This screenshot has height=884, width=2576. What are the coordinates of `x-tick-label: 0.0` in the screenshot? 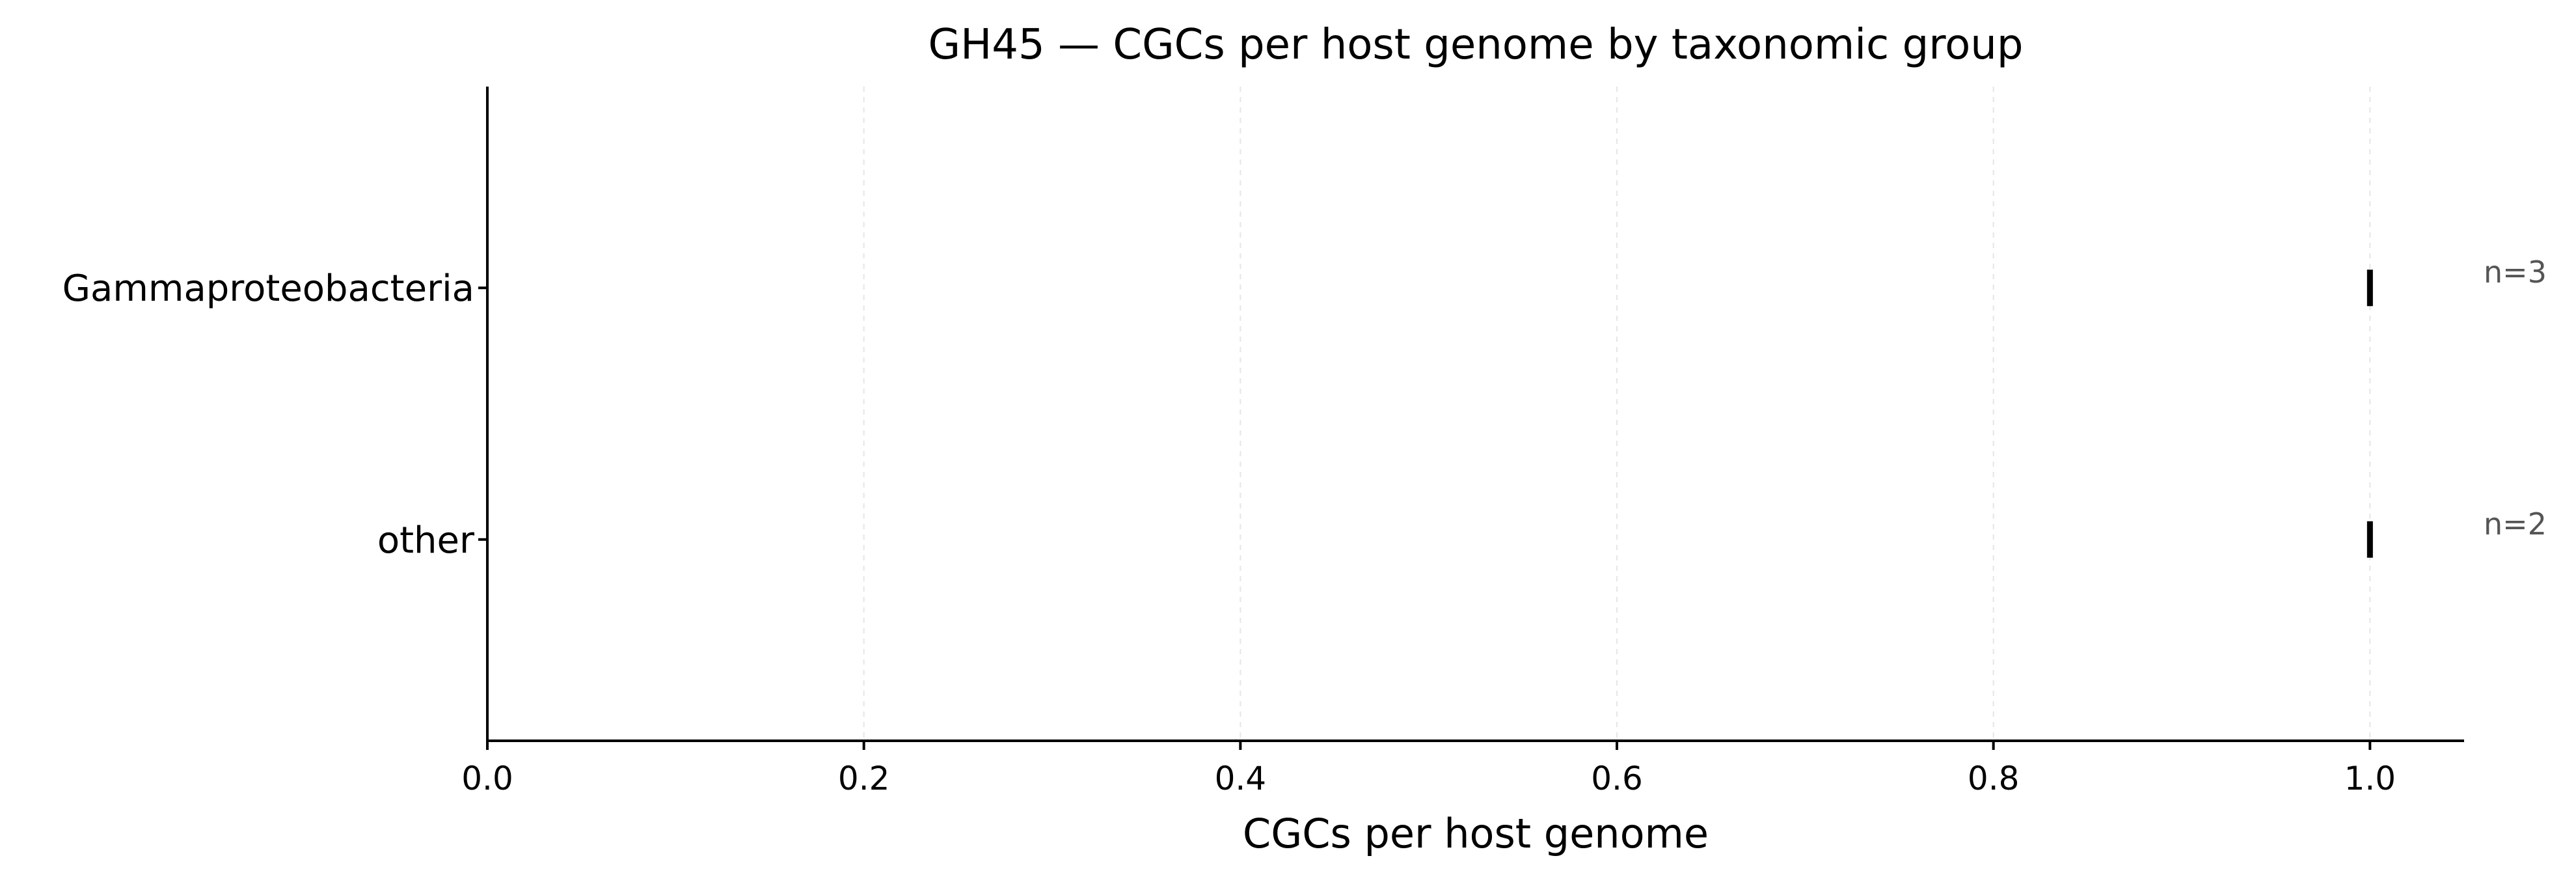 It's located at (487, 778).